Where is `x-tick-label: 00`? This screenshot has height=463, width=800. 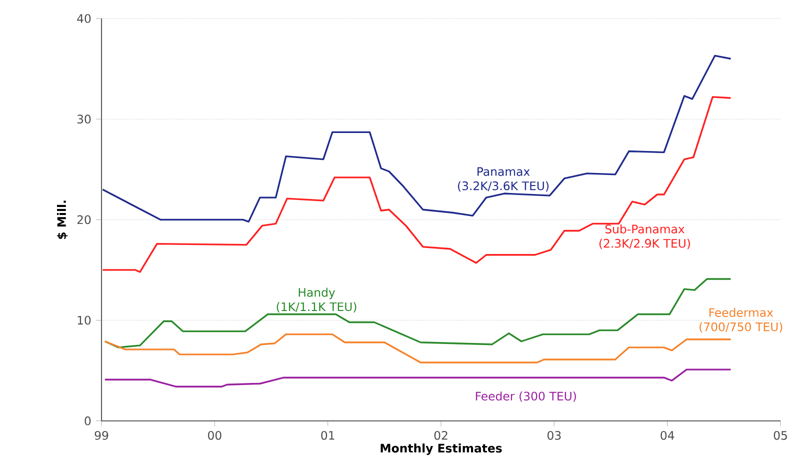 x-tick-label: 00 is located at coordinates (215, 435).